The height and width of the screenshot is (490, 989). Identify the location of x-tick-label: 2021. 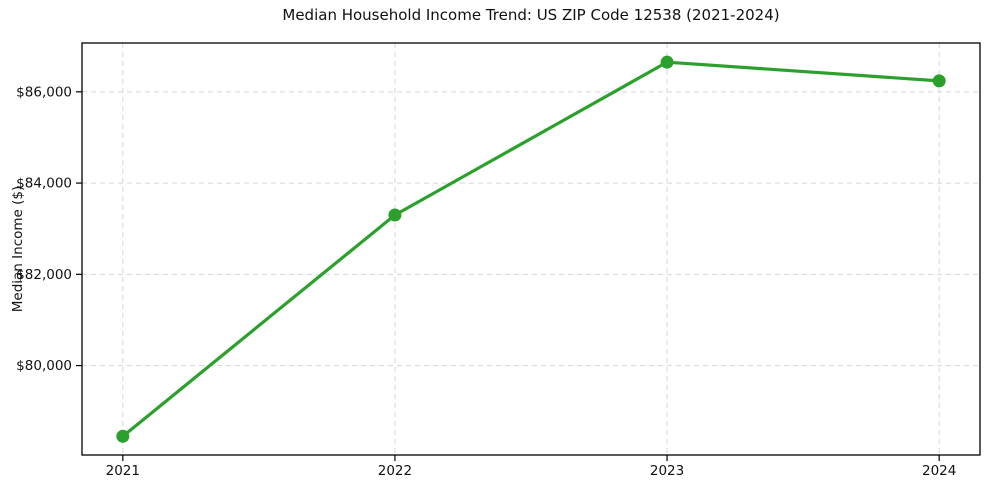
(123, 471).